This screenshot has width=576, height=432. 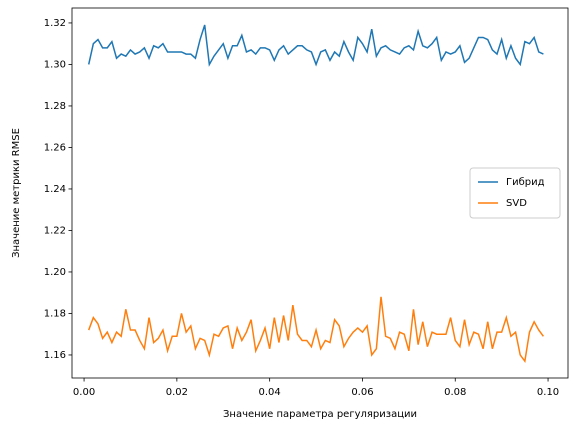 What do you see at coordinates (548, 392) in the screenshot?
I see `x-tick-label: 0.10` at bounding box center [548, 392].